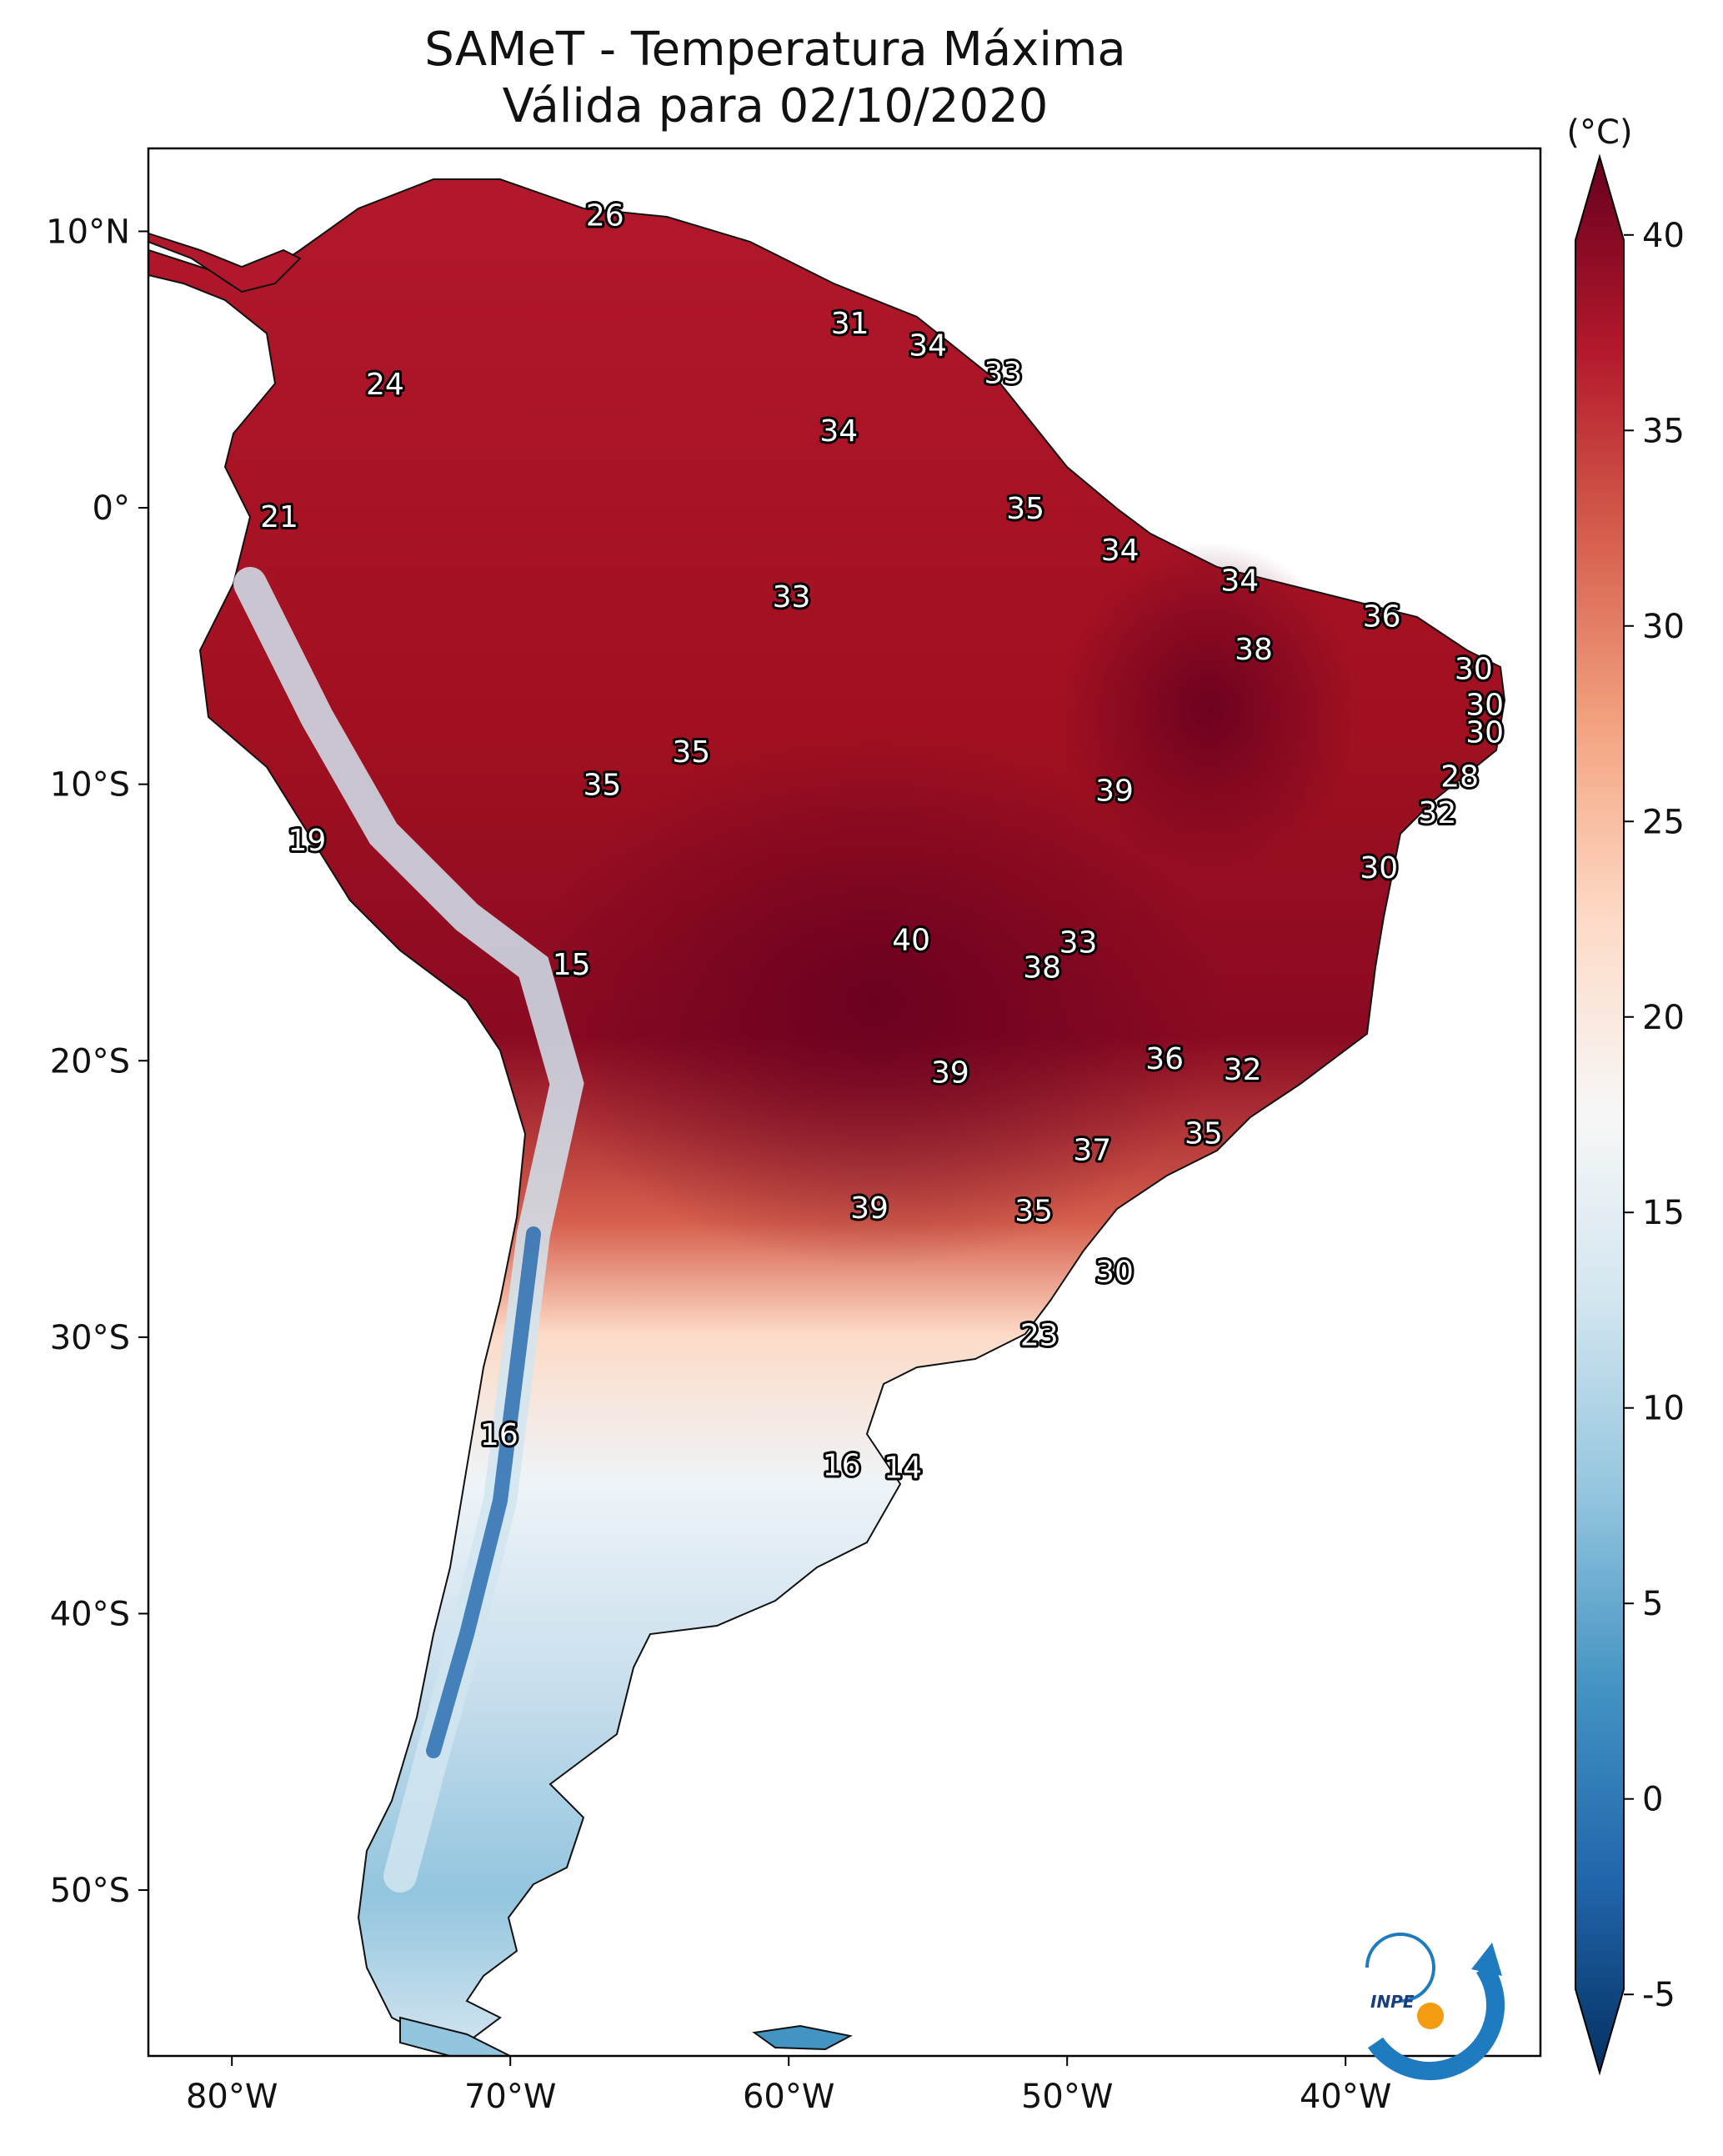 The width and height of the screenshot is (1723, 2156). I want to click on logo-arrow-head, so click(1486, 1960).